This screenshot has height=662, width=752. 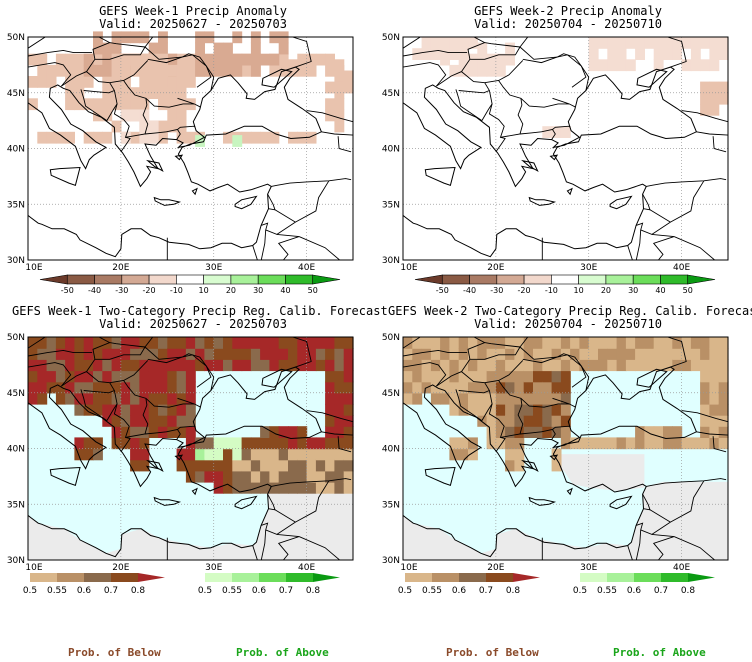 What do you see at coordinates (16, 561) in the screenshot?
I see `y-tick-label: 30N` at bounding box center [16, 561].